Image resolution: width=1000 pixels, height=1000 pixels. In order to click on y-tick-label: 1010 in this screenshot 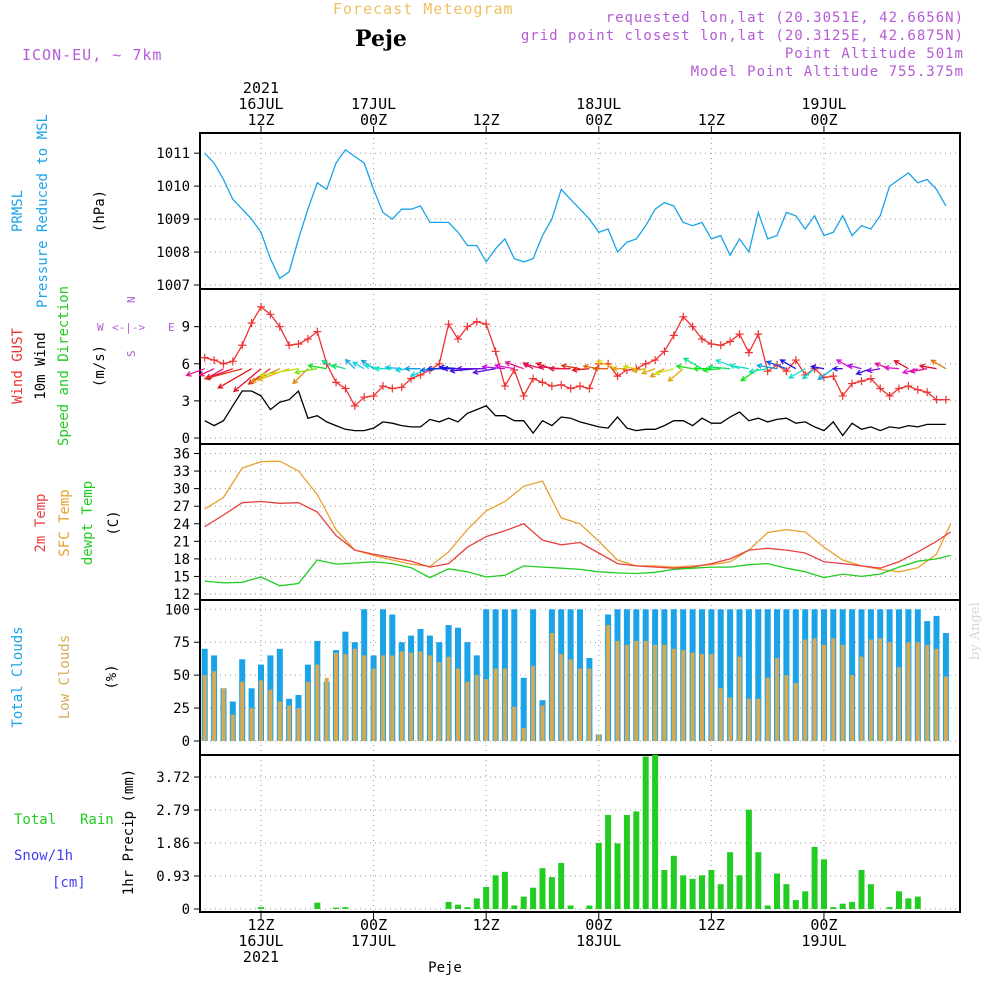, I will do `click(173, 187)`.